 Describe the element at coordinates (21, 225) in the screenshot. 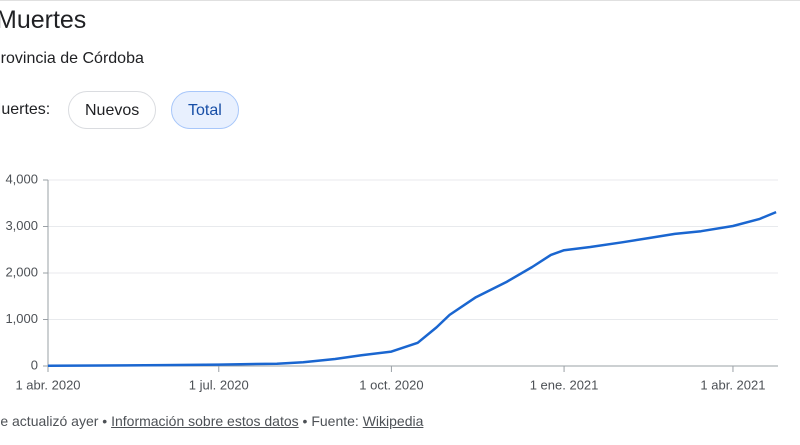

I see `y-tick-label: 3,000` at that location.